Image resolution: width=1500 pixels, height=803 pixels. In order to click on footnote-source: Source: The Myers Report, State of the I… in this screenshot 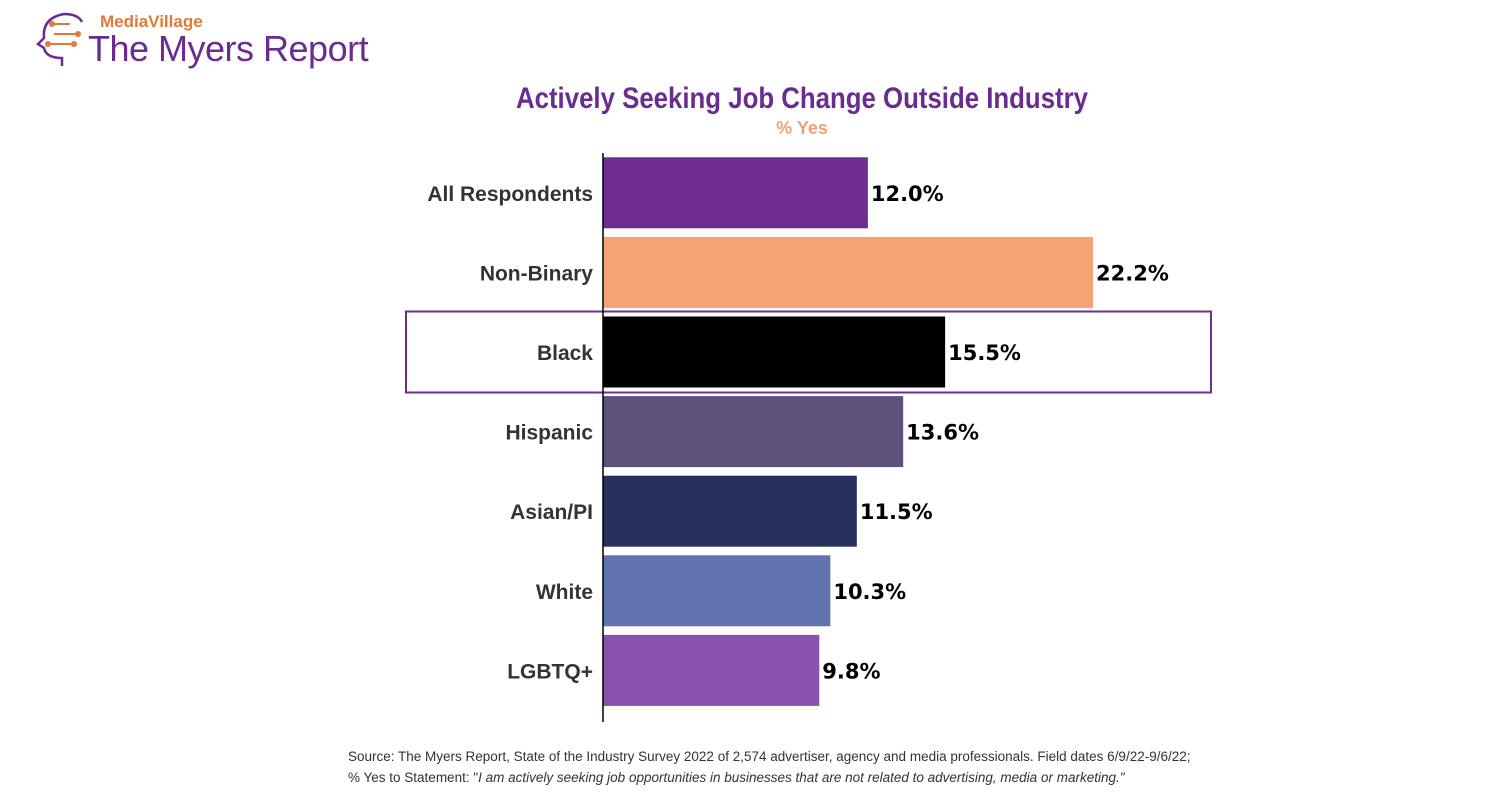, I will do `click(769, 756)`.